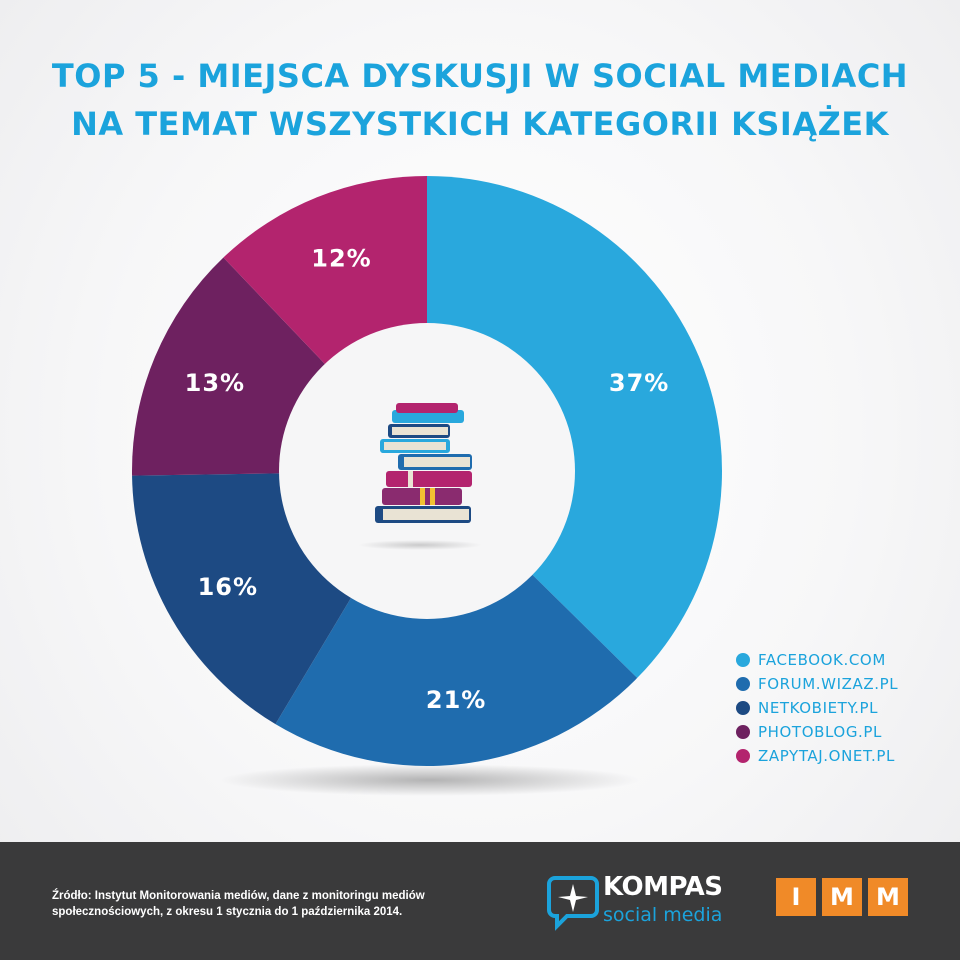 The width and height of the screenshot is (960, 960). What do you see at coordinates (215, 383) in the screenshot?
I see `slice-label: 13%` at bounding box center [215, 383].